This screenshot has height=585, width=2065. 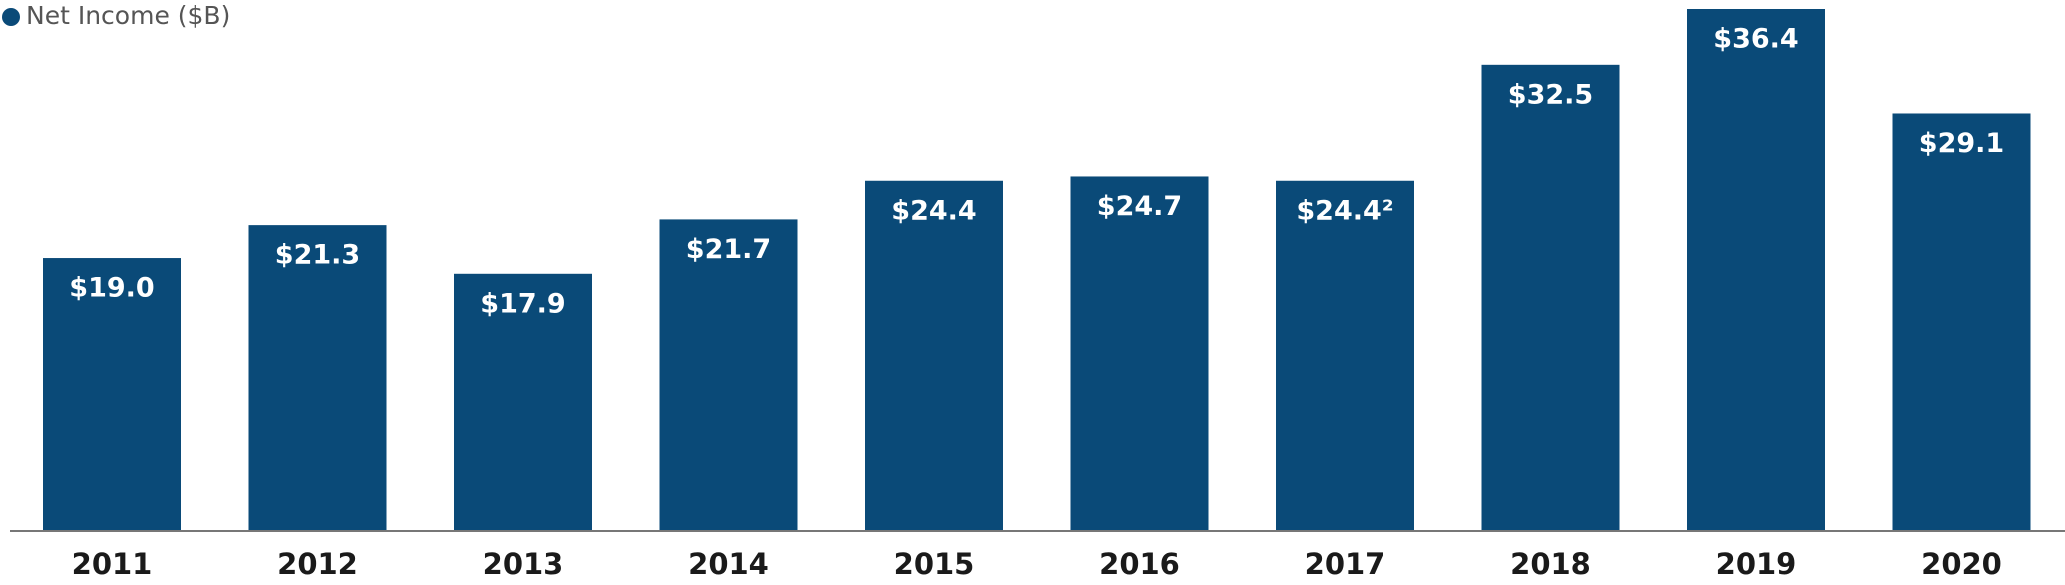 What do you see at coordinates (933, 210) in the screenshot?
I see `value-label: $24.4` at bounding box center [933, 210].